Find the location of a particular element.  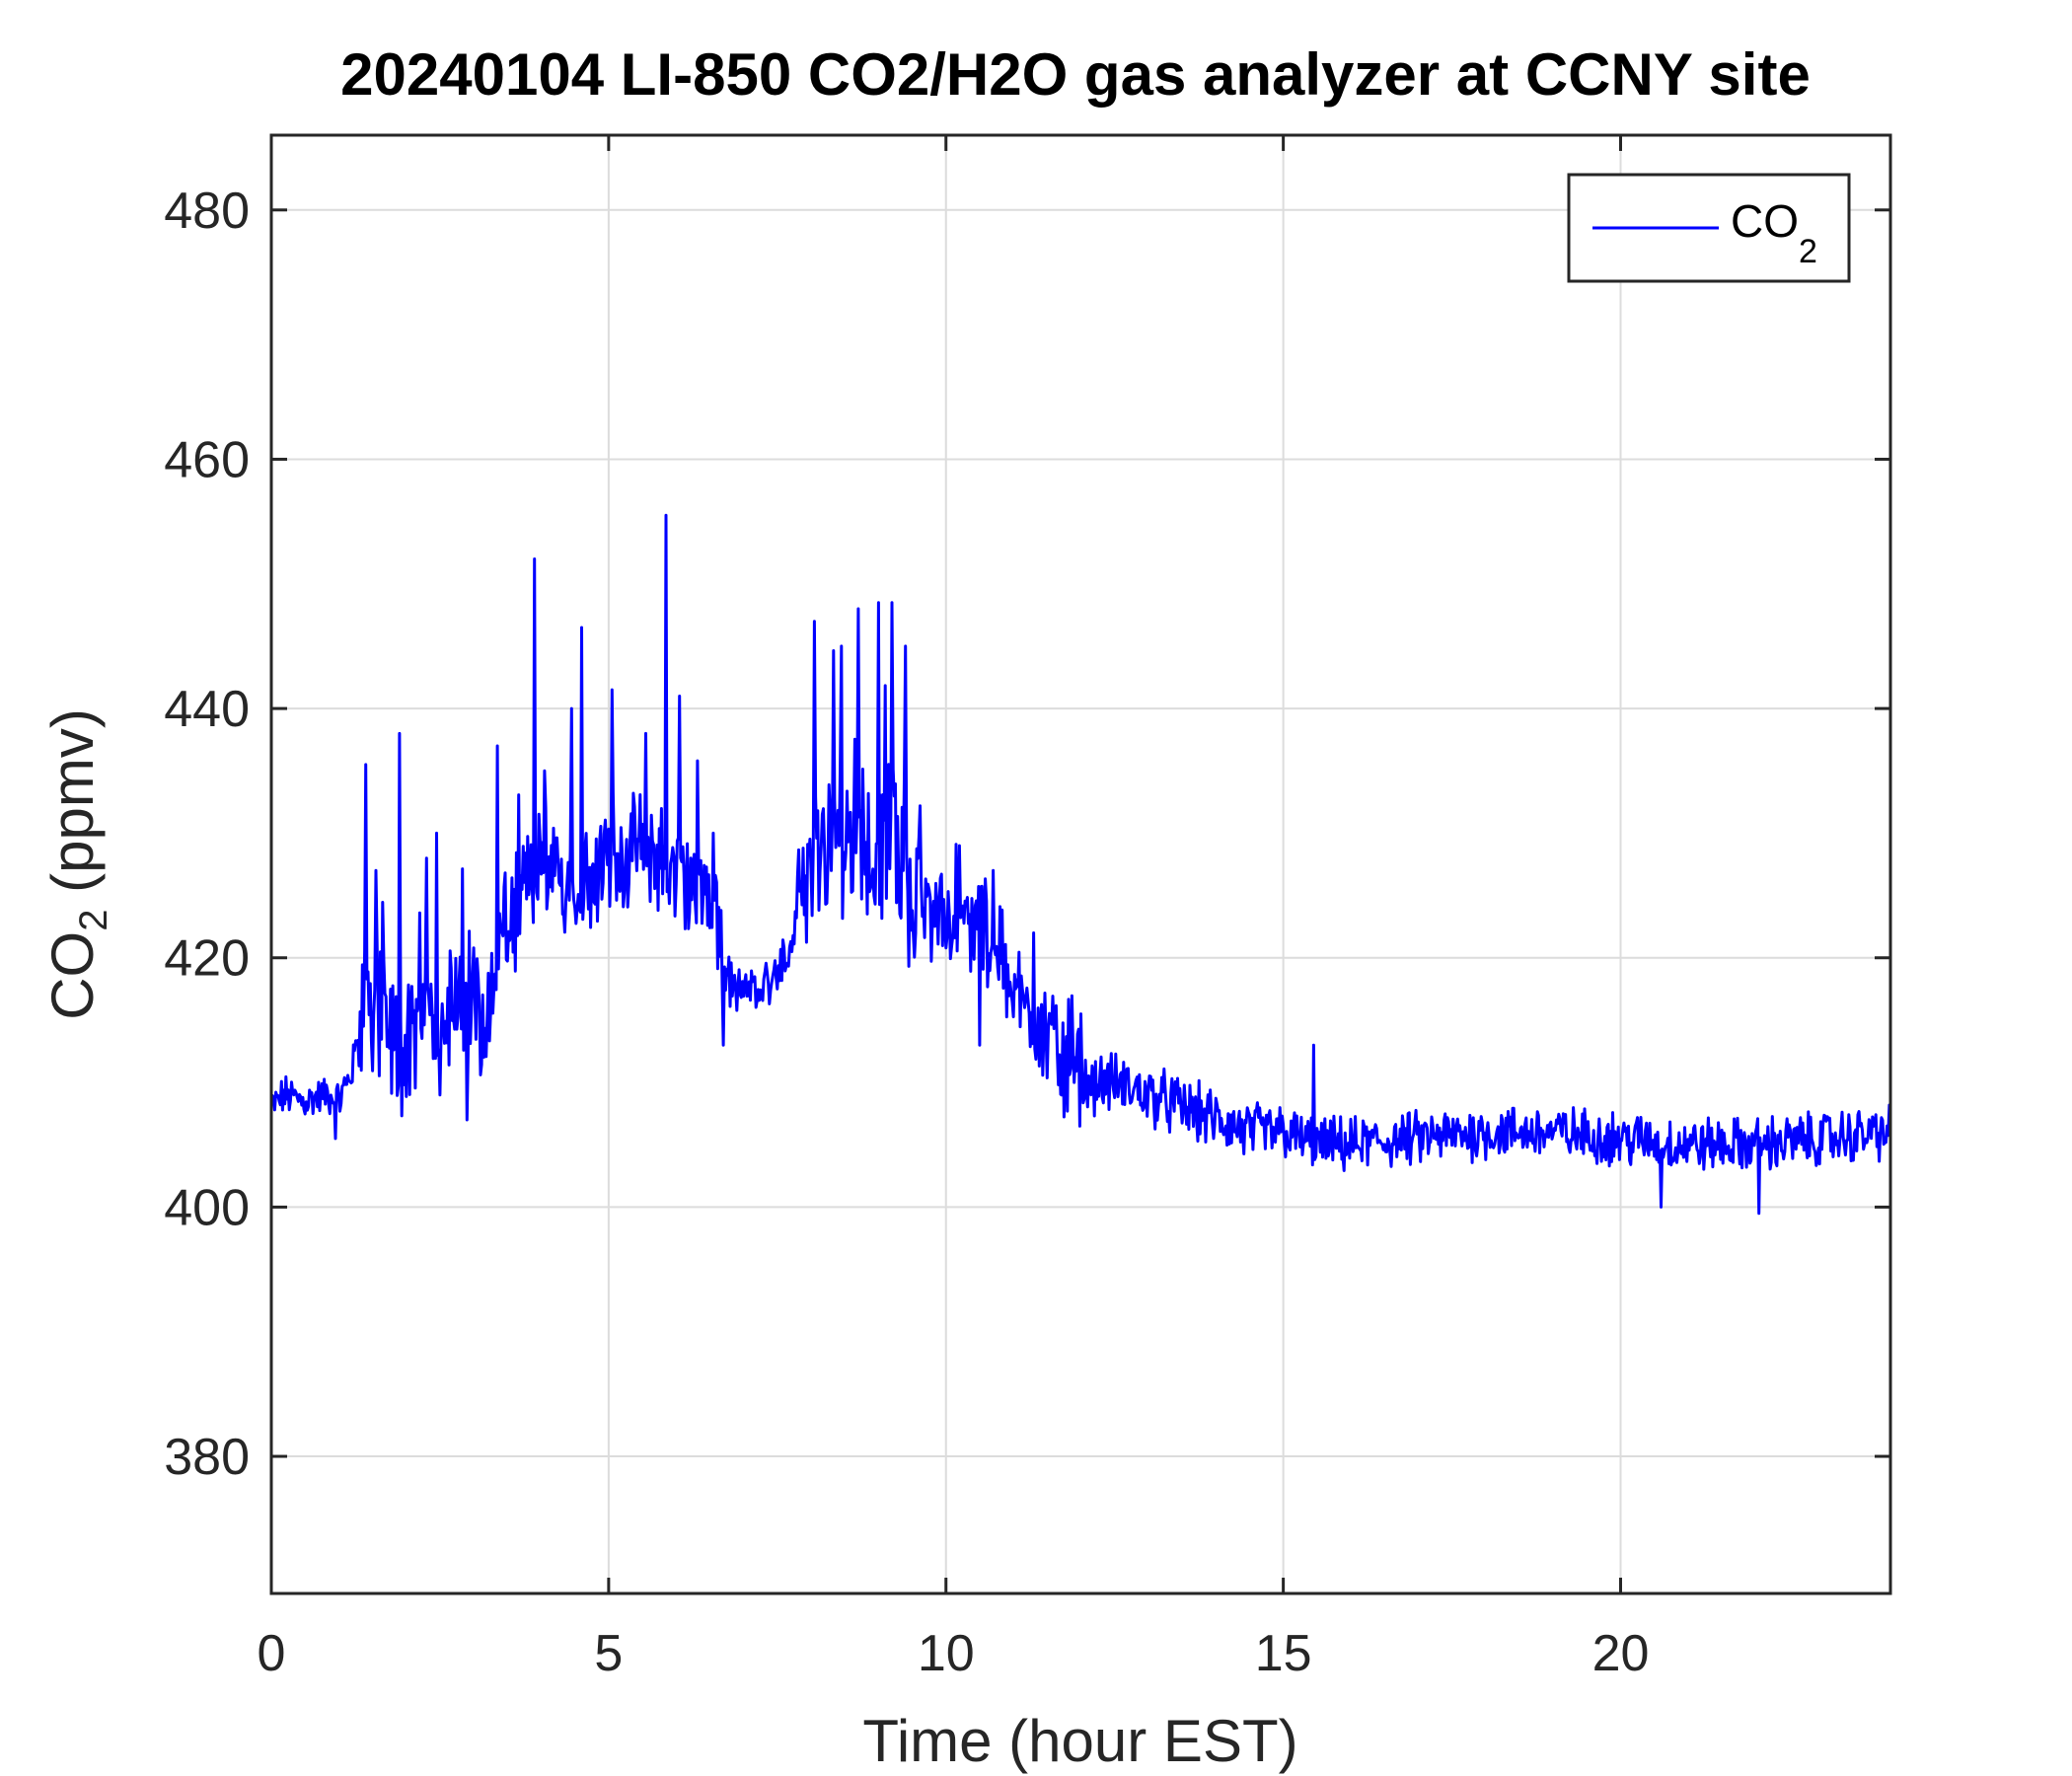

legend: CO2 is located at coordinates (1709, 228).